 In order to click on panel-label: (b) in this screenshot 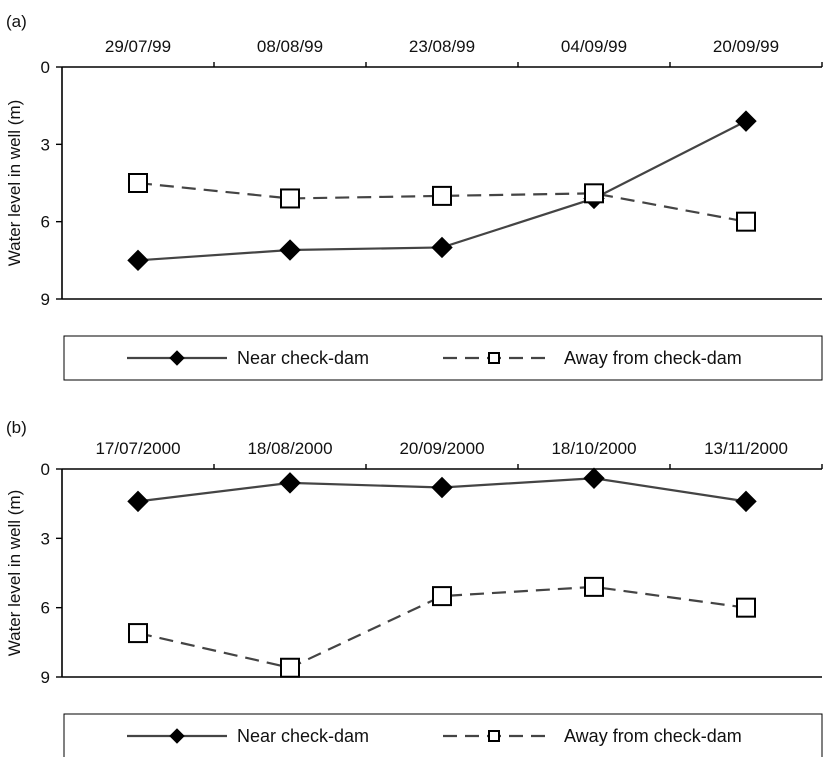, I will do `click(16, 427)`.